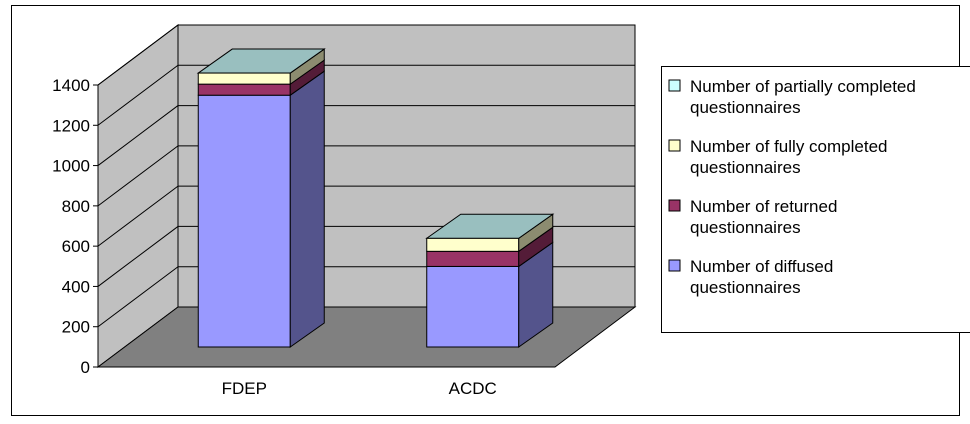 This screenshot has width=970, height=424. Describe the element at coordinates (76, 327) in the screenshot. I see `y-tick-label: 200` at that location.